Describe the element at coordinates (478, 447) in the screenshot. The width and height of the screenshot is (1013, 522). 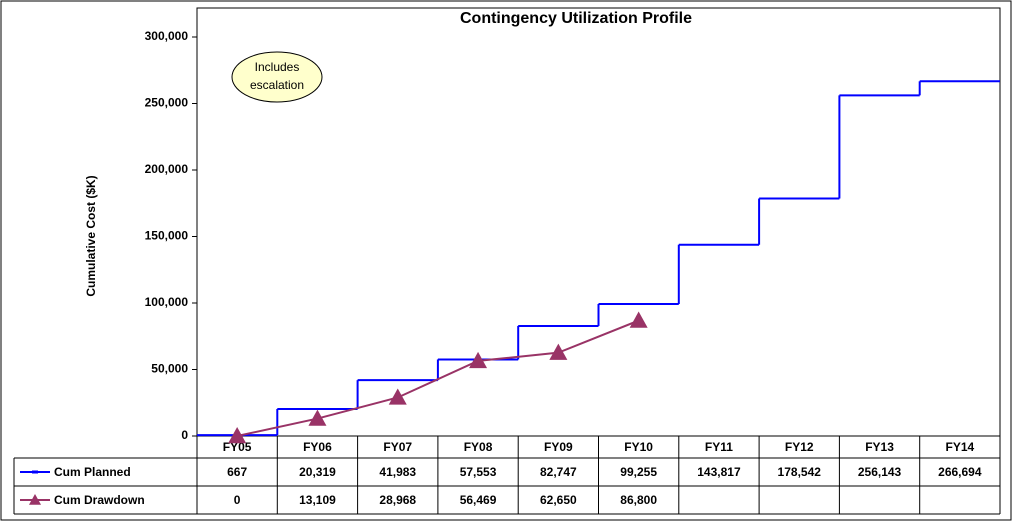
I see `x-tick-label: FY08` at that location.